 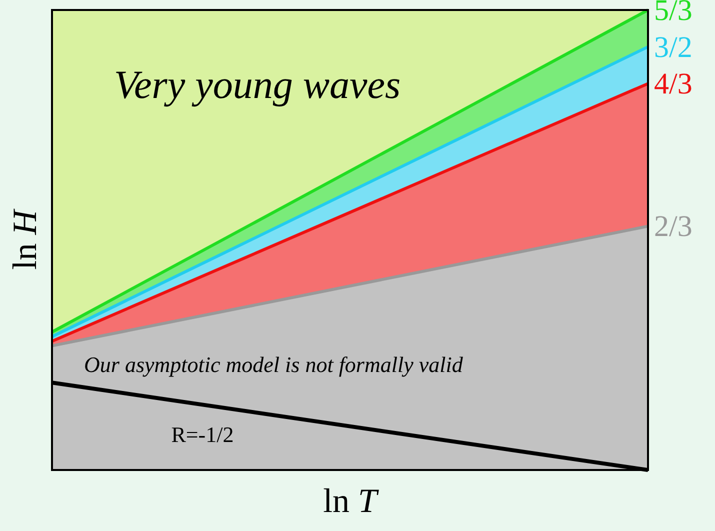 What do you see at coordinates (257, 84) in the screenshot?
I see `annotation: Very young waves` at bounding box center [257, 84].